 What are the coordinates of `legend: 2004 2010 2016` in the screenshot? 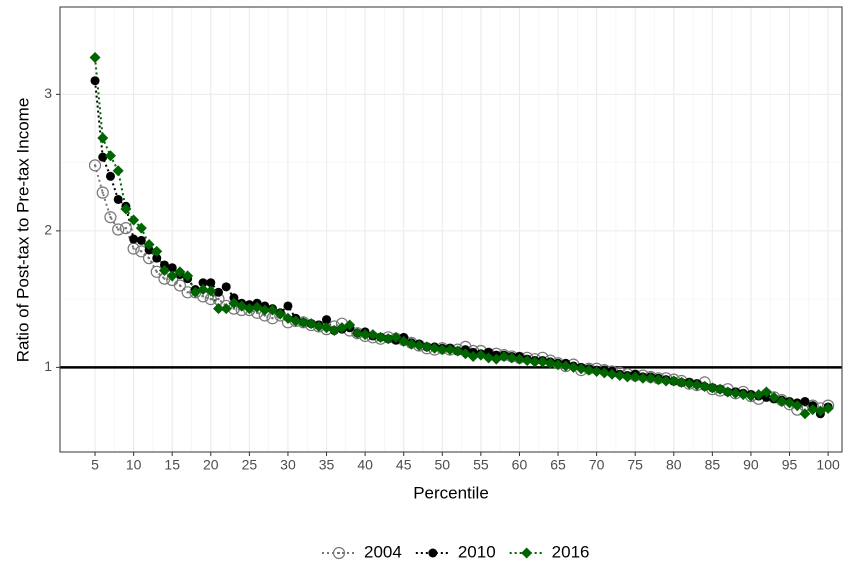 It's located at (455, 551).